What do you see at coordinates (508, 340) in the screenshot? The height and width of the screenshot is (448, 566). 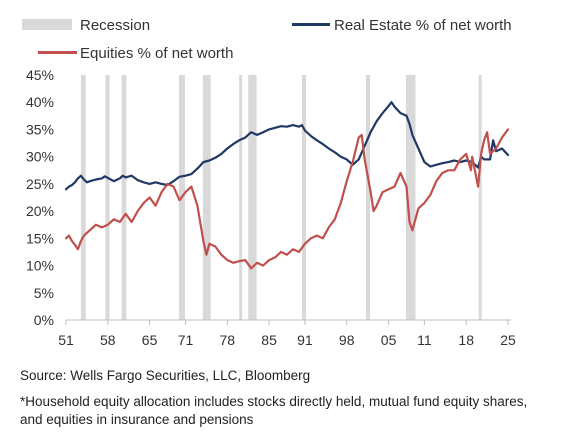 I see `x-tick-label: 25` at bounding box center [508, 340].